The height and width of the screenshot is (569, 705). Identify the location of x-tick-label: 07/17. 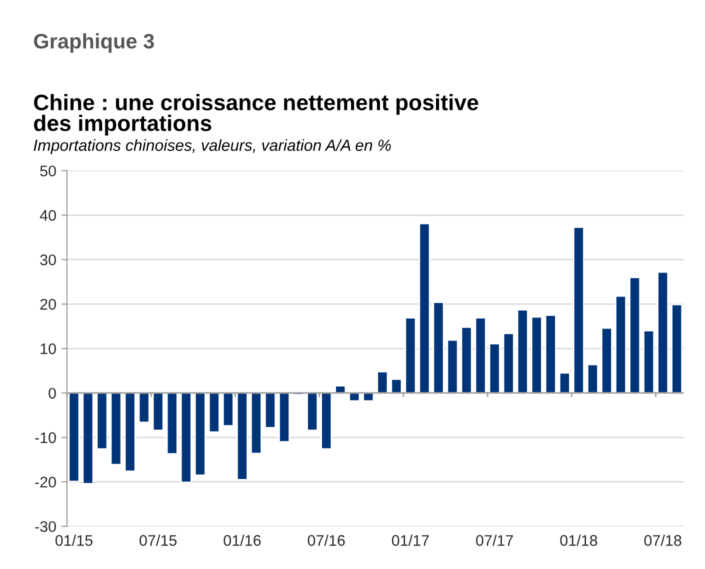
(494, 540).